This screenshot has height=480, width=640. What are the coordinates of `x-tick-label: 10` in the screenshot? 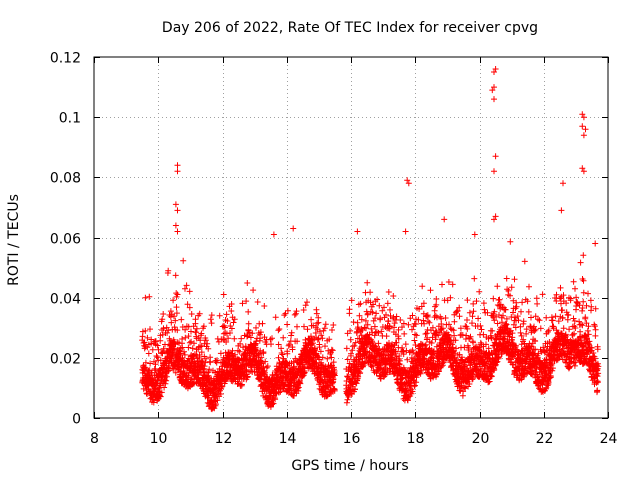 It's located at (159, 439).